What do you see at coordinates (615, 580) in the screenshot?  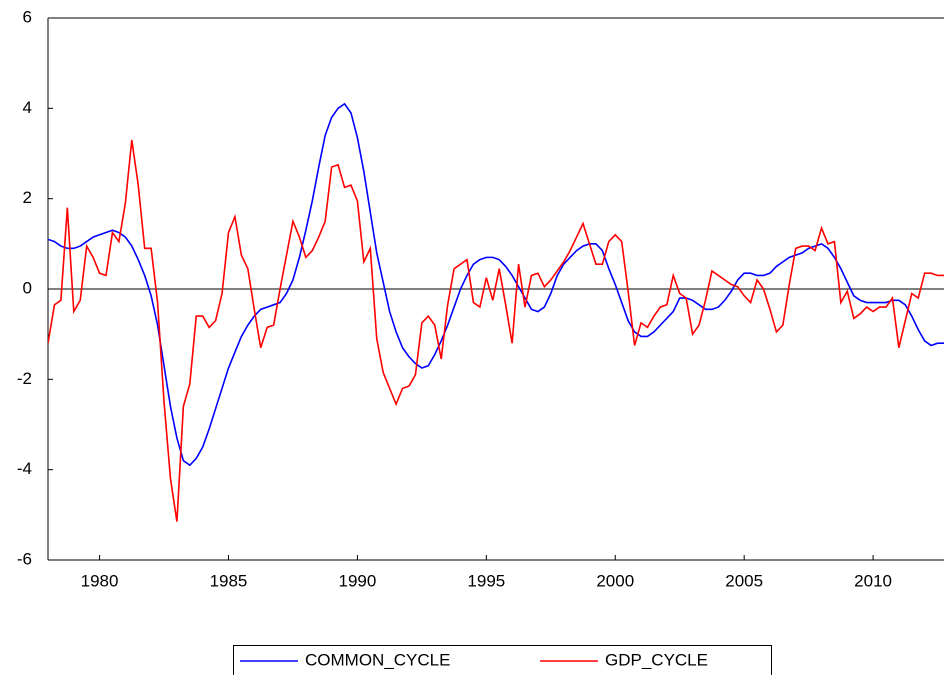 I see `x-tick-label: 2000` at bounding box center [615, 580].